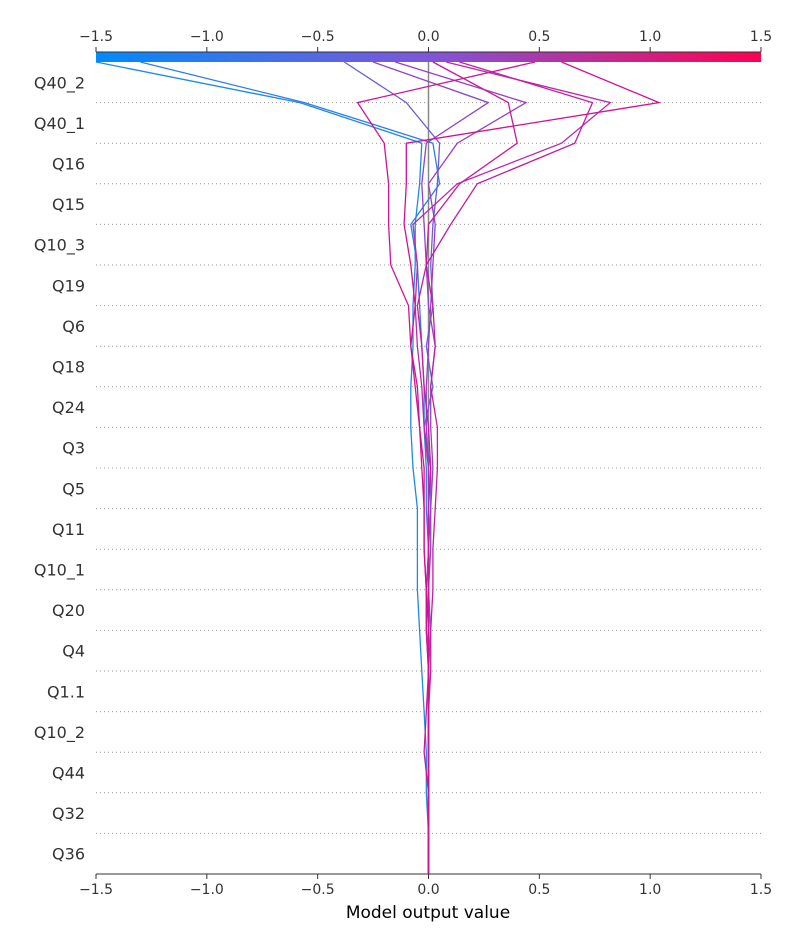  I want to click on feature-label: Q19, so click(68, 285).